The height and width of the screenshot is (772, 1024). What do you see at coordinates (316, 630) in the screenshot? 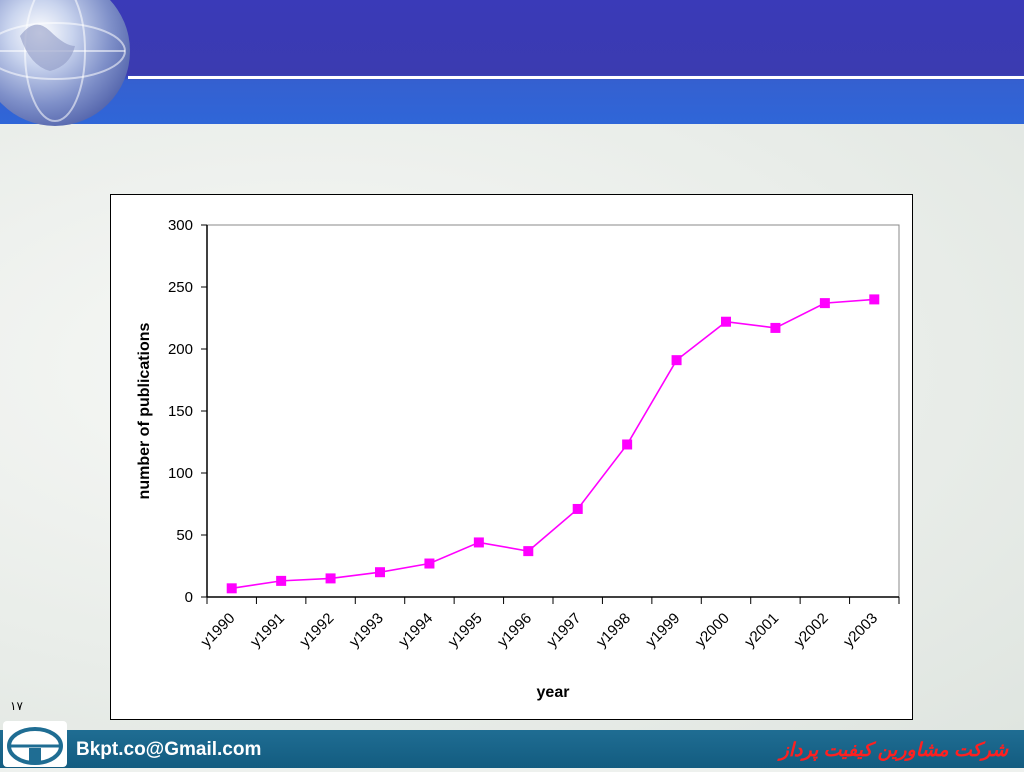
I see `x-tick-label: y1992` at bounding box center [316, 630].